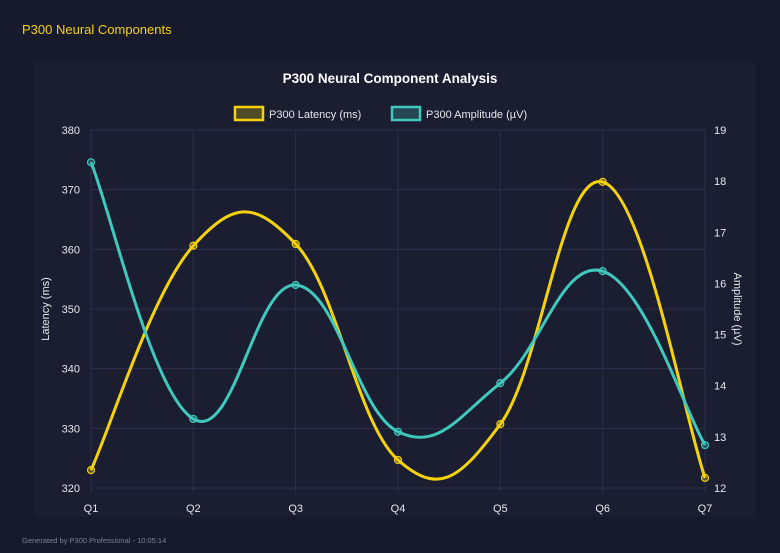 The height and width of the screenshot is (553, 780). I want to click on legend-label-2: P300 Amplitude (µV), so click(476, 115).